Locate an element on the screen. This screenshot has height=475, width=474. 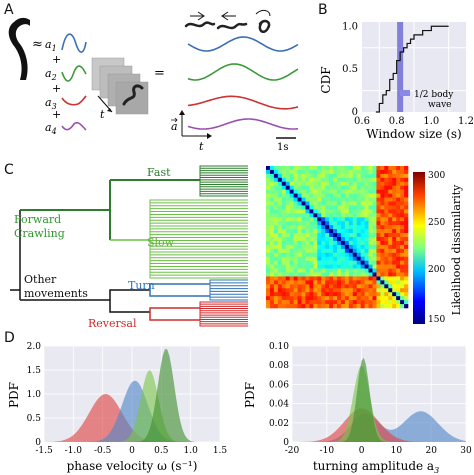
phase-velocity-y-tick: 0.5 is located at coordinates (34, 419).